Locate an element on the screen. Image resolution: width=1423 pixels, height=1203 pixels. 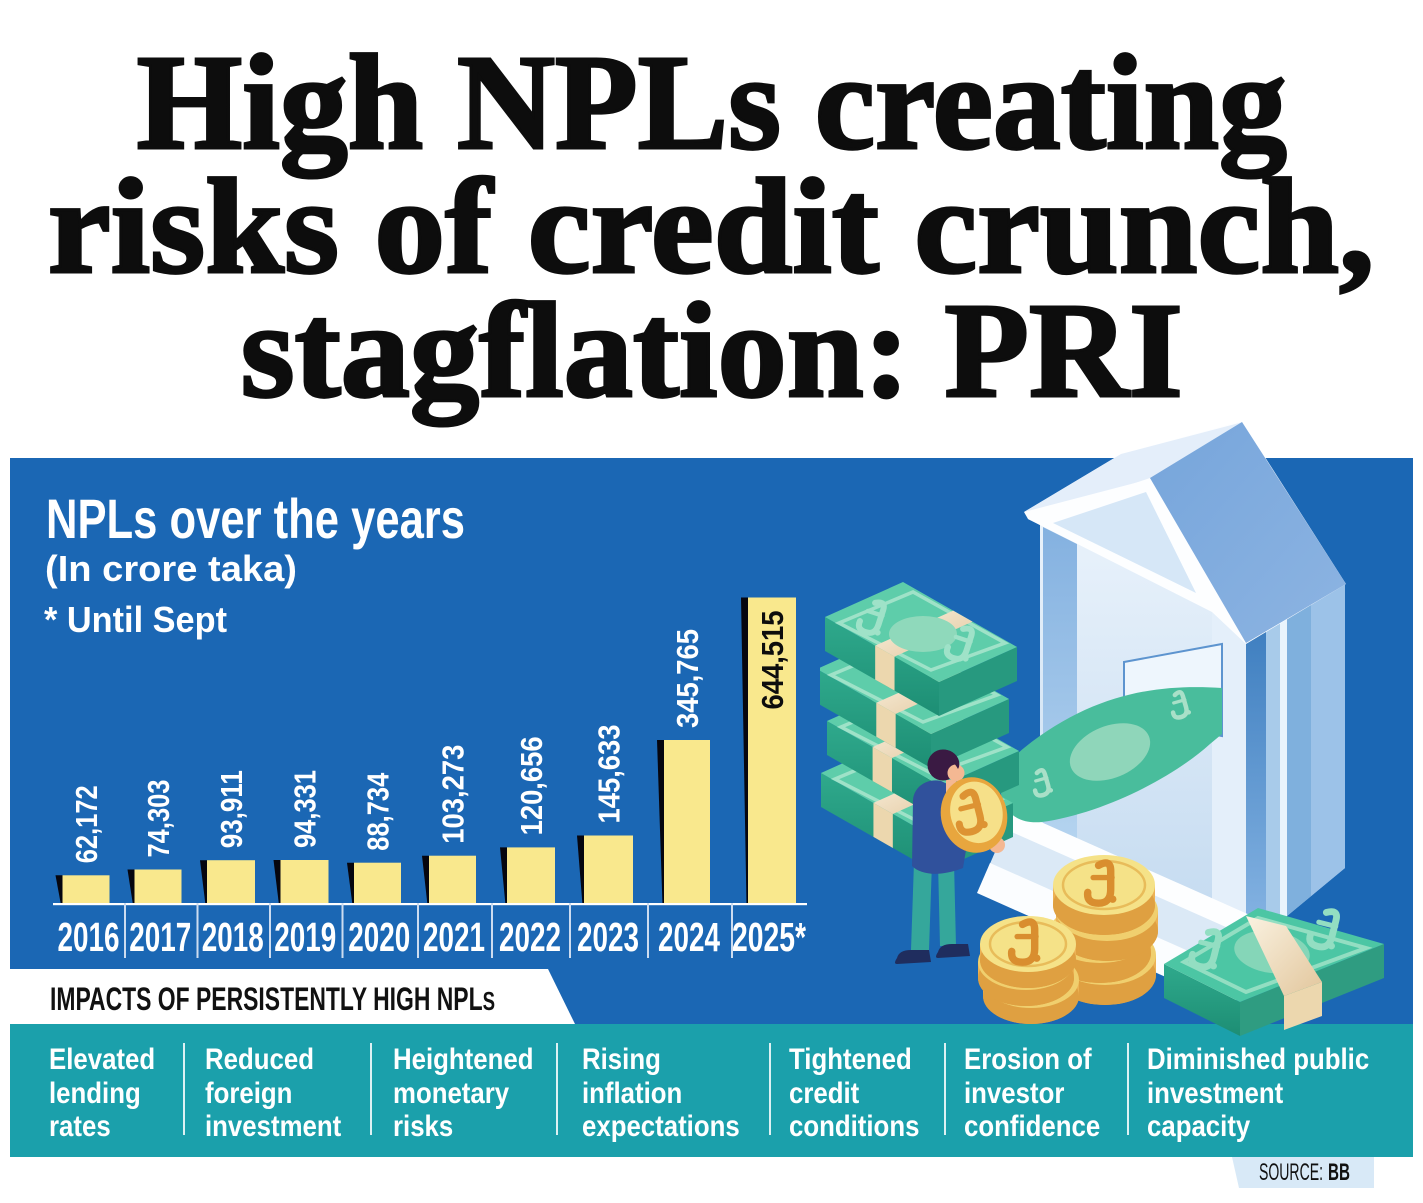
svg-text: 2021 is located at coordinates (454, 937).